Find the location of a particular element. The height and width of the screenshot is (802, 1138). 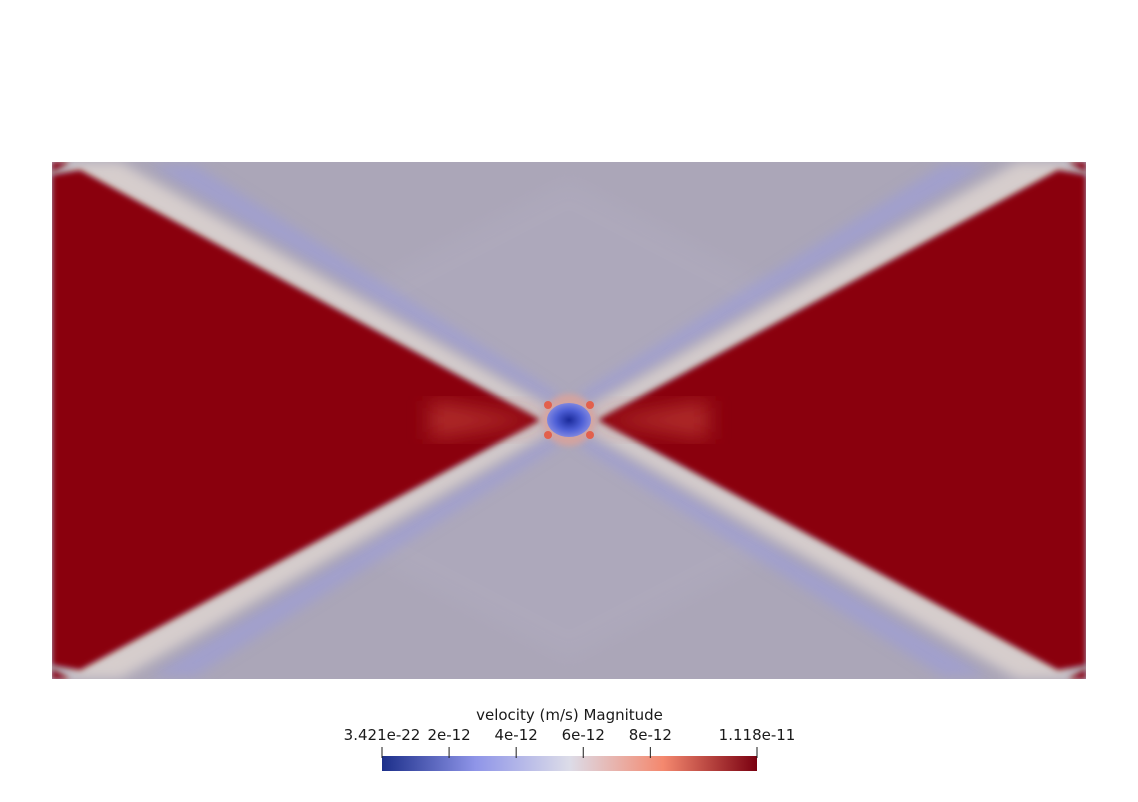

colorbar-tick-label: 8e-12 is located at coordinates (650, 735).